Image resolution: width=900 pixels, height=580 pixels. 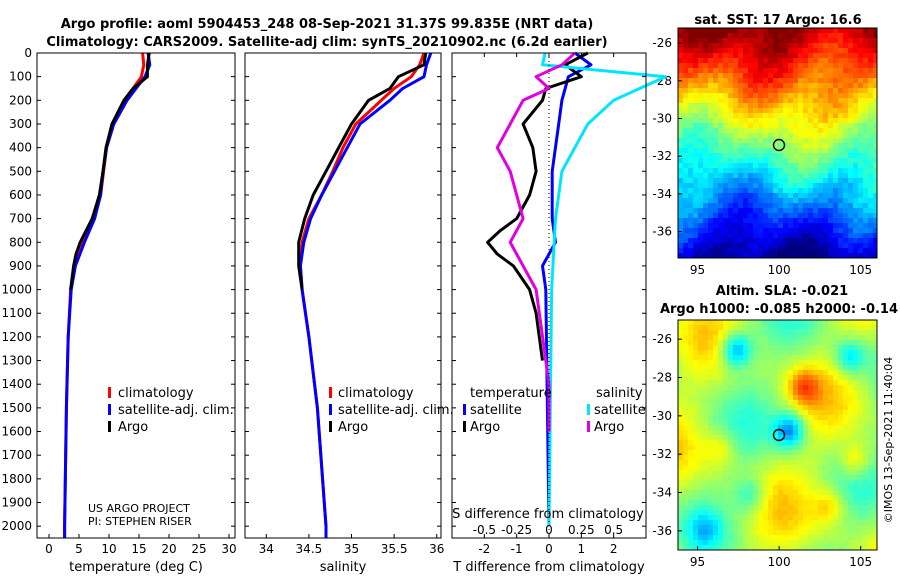 I want to click on y-tick-label: 1700, so click(x=16, y=455).